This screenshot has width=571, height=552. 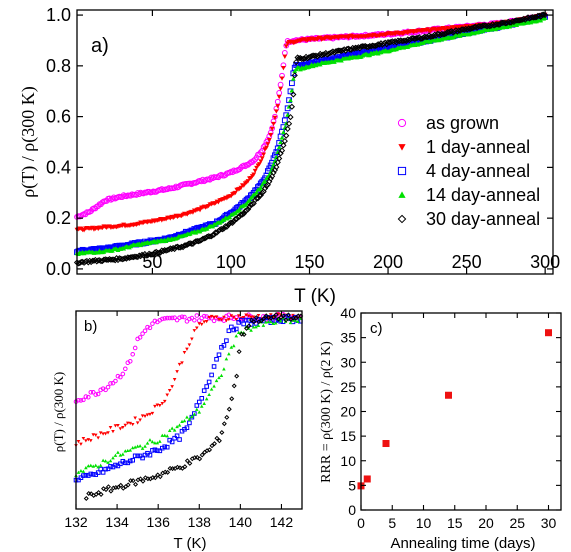 I want to click on panel-c-y-axis-title: RRR = ρ(300 K) / ρ(2 K), so click(x=326, y=412).